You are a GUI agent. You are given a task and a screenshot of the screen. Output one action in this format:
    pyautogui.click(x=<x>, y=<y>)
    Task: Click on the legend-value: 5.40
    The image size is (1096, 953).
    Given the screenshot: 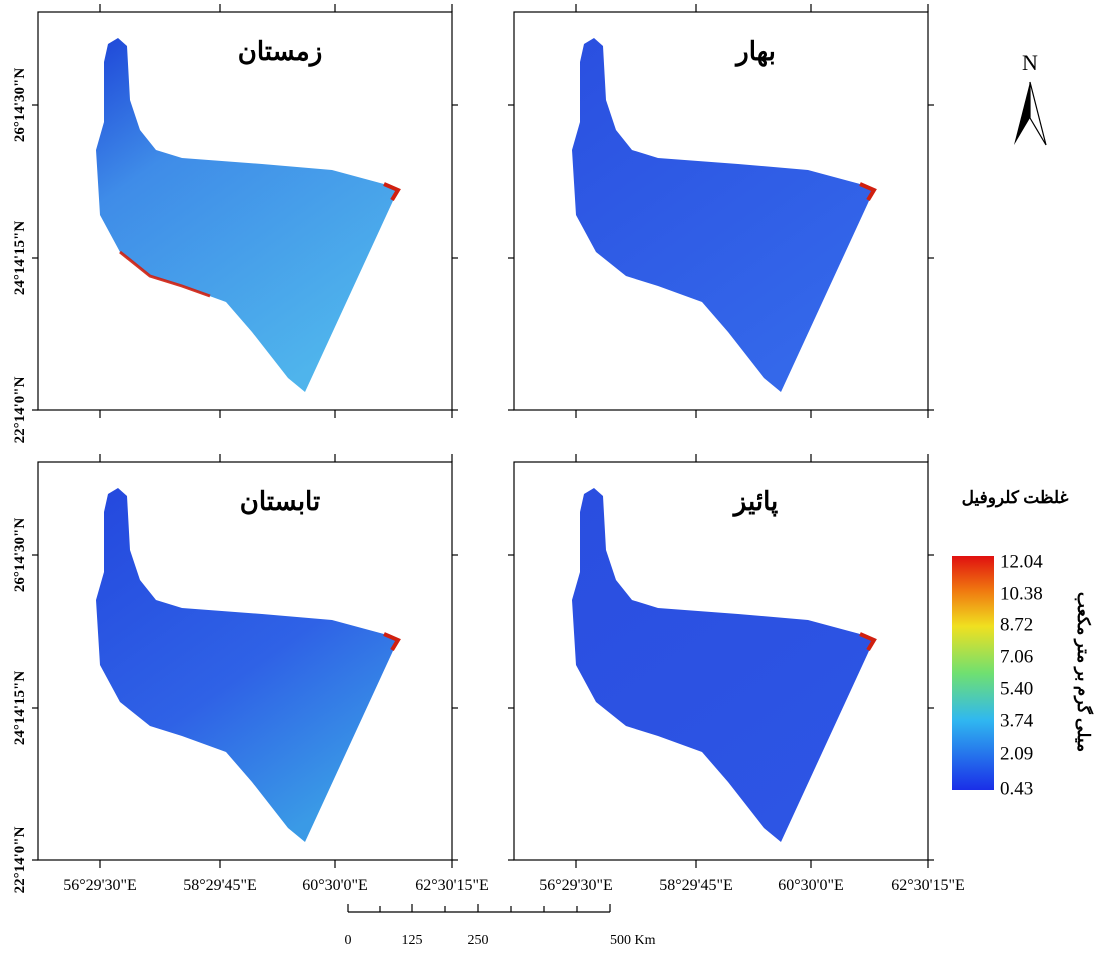 What is the action you would take?
    pyautogui.click(x=1016, y=688)
    